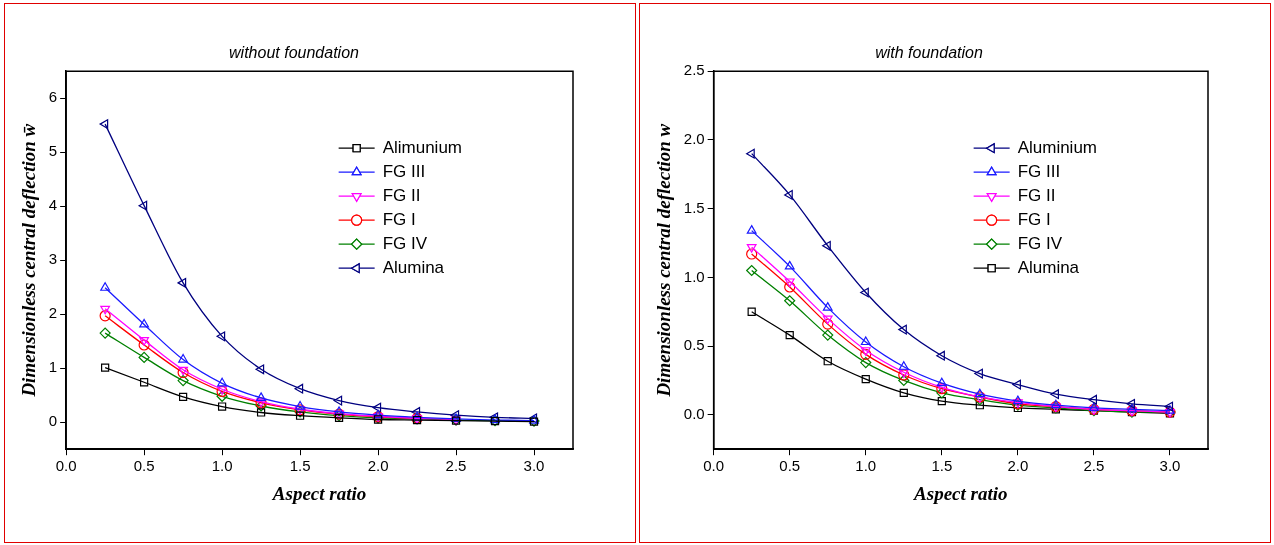 This screenshot has width=1274, height=545. I want to click on y-tick-label: 0.0, so click(694, 413).